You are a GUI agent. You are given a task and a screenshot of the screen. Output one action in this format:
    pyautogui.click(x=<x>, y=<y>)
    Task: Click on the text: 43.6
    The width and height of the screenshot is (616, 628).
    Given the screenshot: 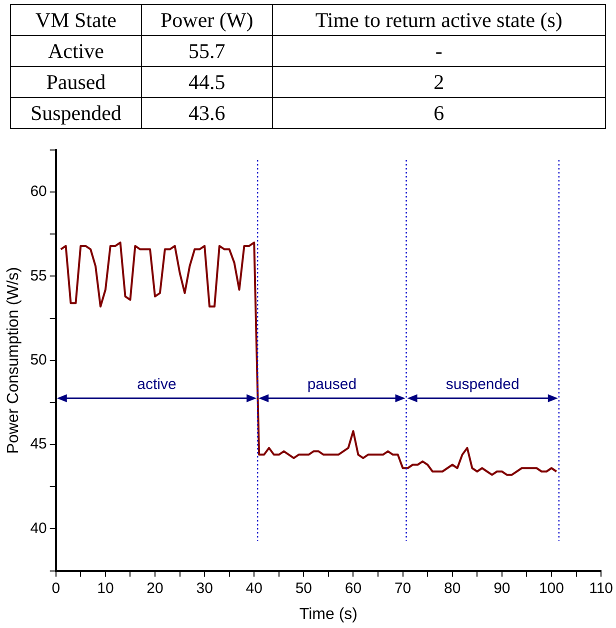 What is the action you would take?
    pyautogui.click(x=206, y=113)
    